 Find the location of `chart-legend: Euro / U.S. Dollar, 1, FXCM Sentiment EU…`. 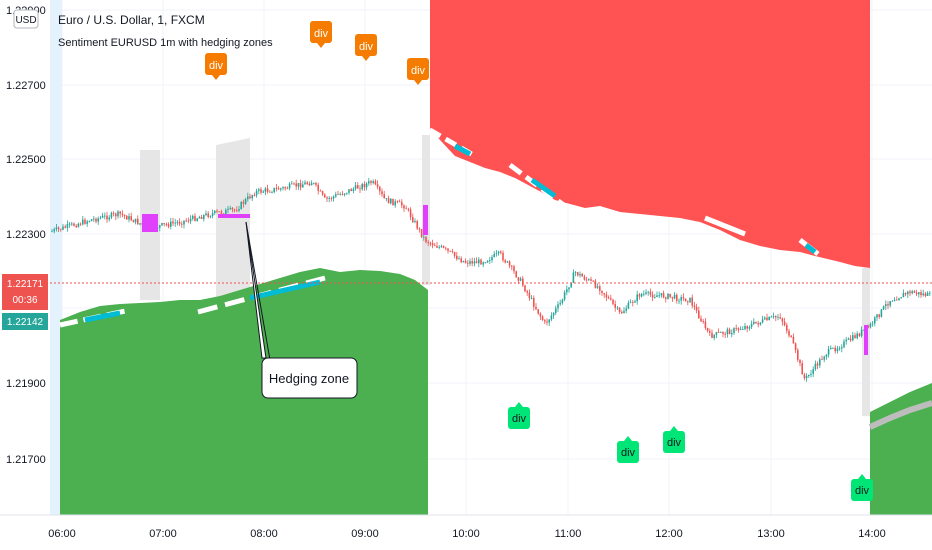

chart-legend: Euro / U.S. Dollar, 1, FXCM Sentiment EU… is located at coordinates (165, 31).